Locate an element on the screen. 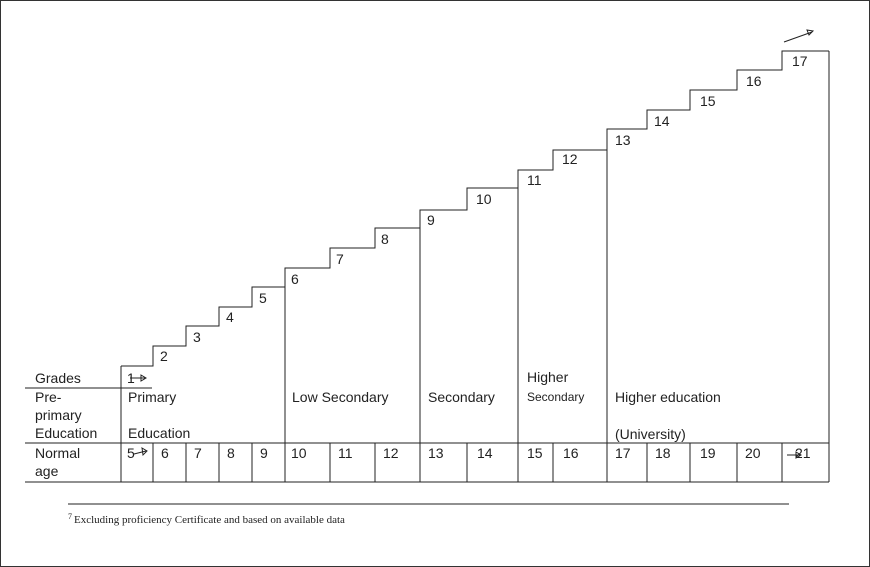 Image resolution: width=870 pixels, height=567 pixels. grade-label: 16 is located at coordinates (754, 81).